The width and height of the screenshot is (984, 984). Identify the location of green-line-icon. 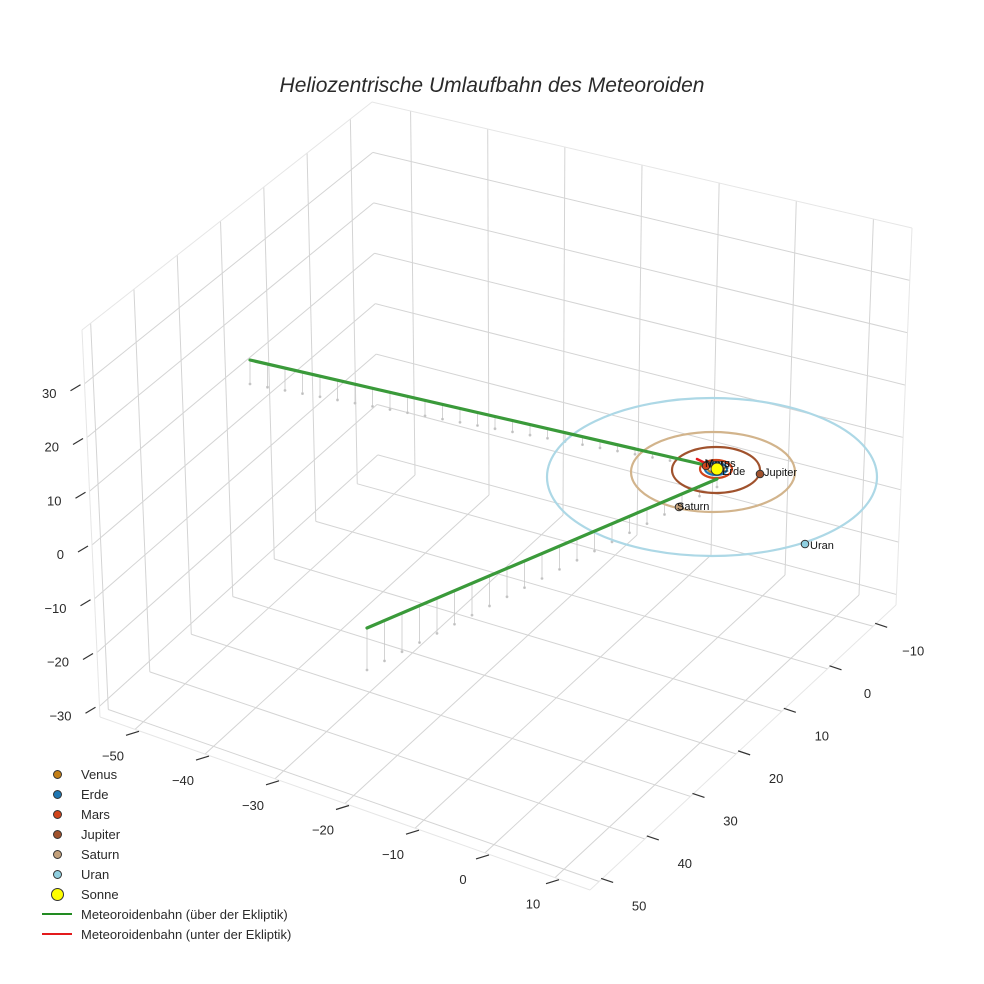
(57, 914).